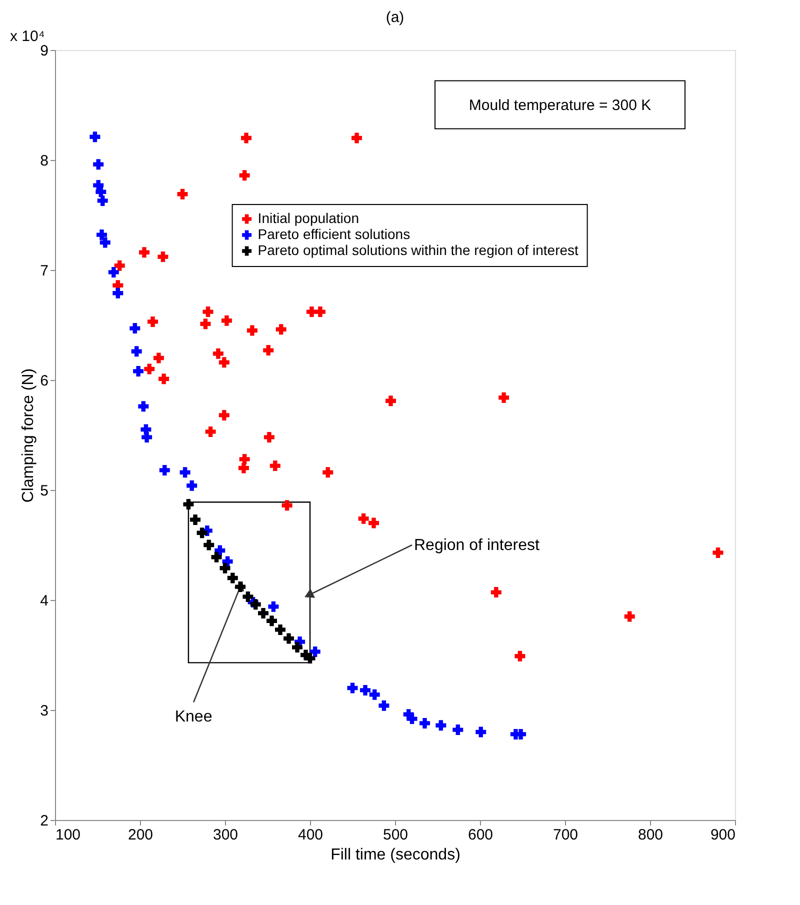  What do you see at coordinates (27, 36) in the screenshot?
I see `text: x 10⁴` at bounding box center [27, 36].